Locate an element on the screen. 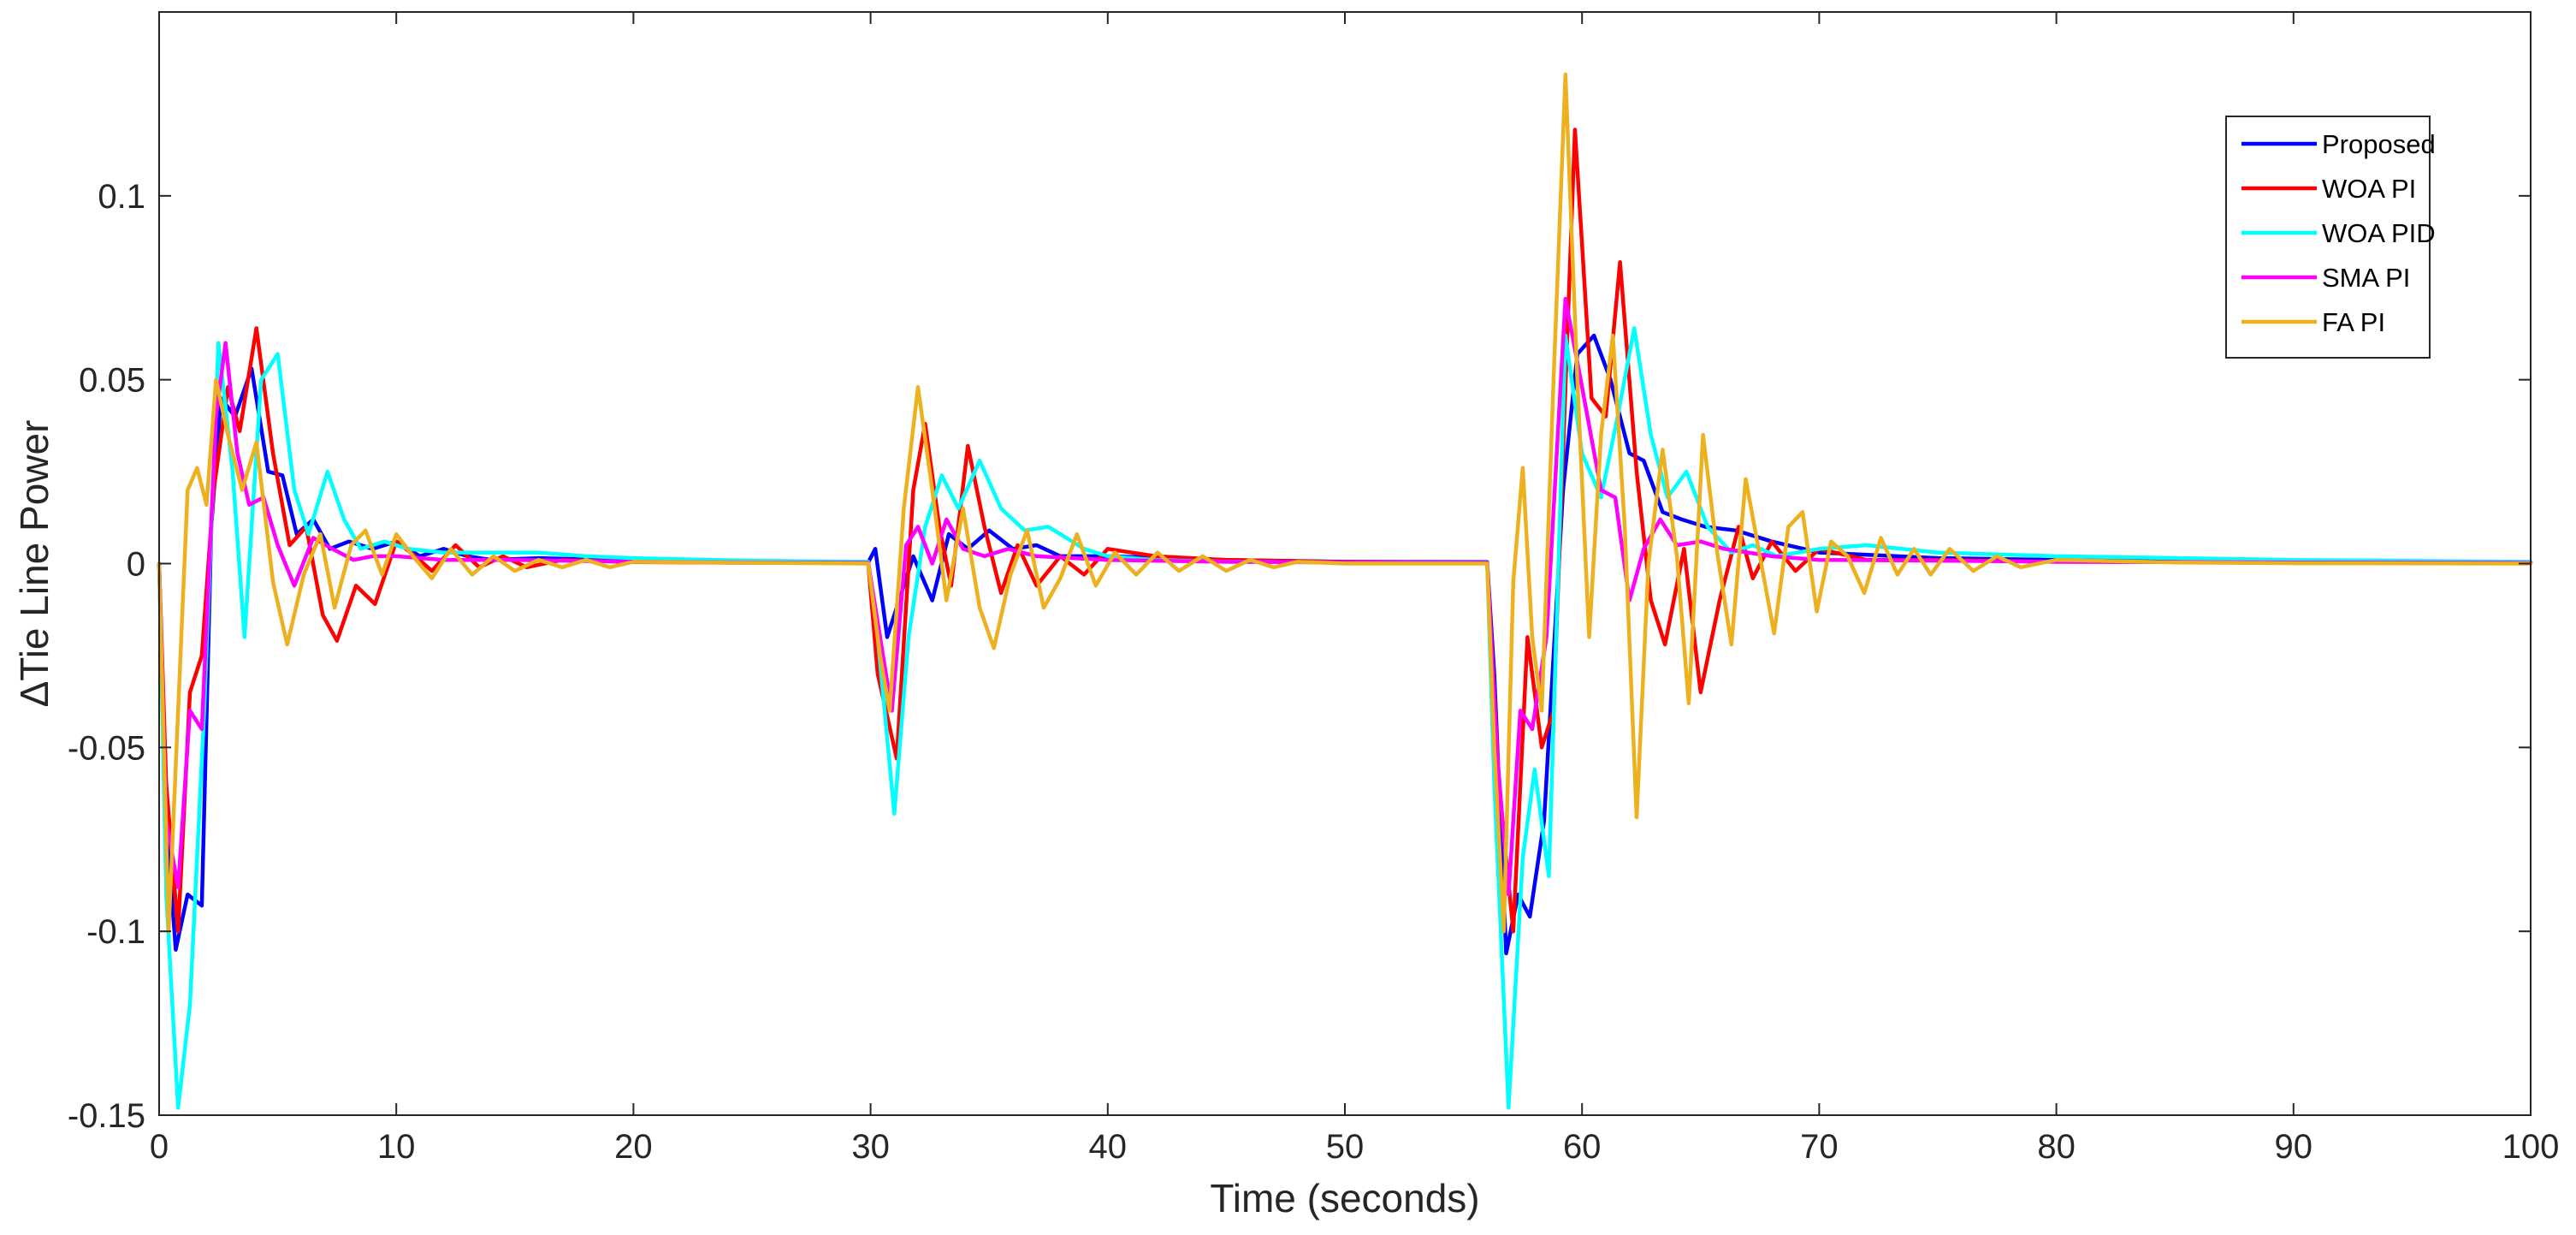 The height and width of the screenshot is (1235, 2576). x-tick-label: 90 is located at coordinates (2294, 1147).